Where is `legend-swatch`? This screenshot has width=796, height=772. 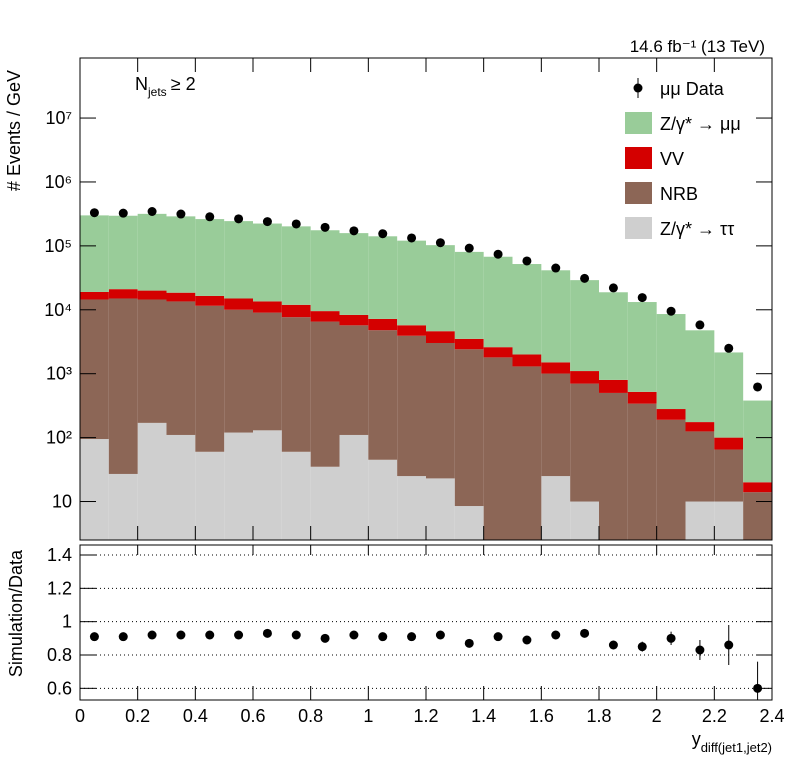 legend-swatch is located at coordinates (638, 193).